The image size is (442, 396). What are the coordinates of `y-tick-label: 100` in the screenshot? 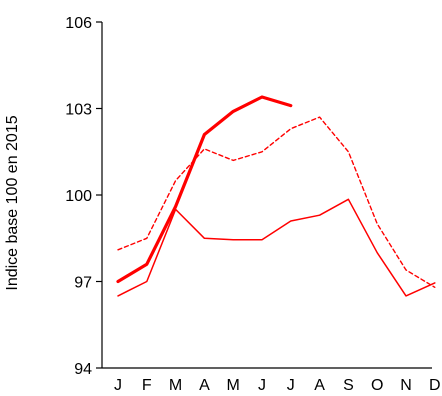 It's located at (78, 196).